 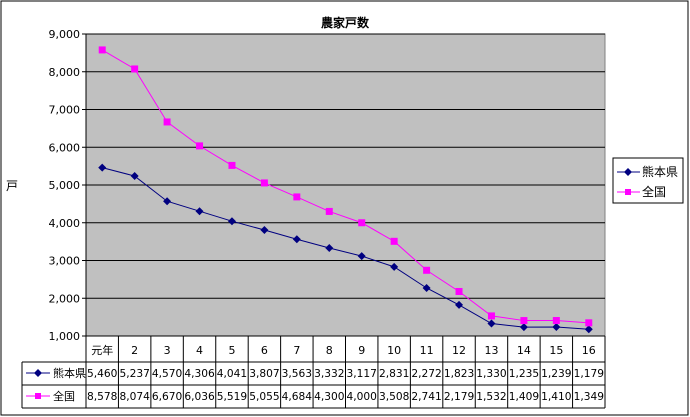 What do you see at coordinates (102, 396) in the screenshot?
I see `table-value: 8,578` at bounding box center [102, 396].